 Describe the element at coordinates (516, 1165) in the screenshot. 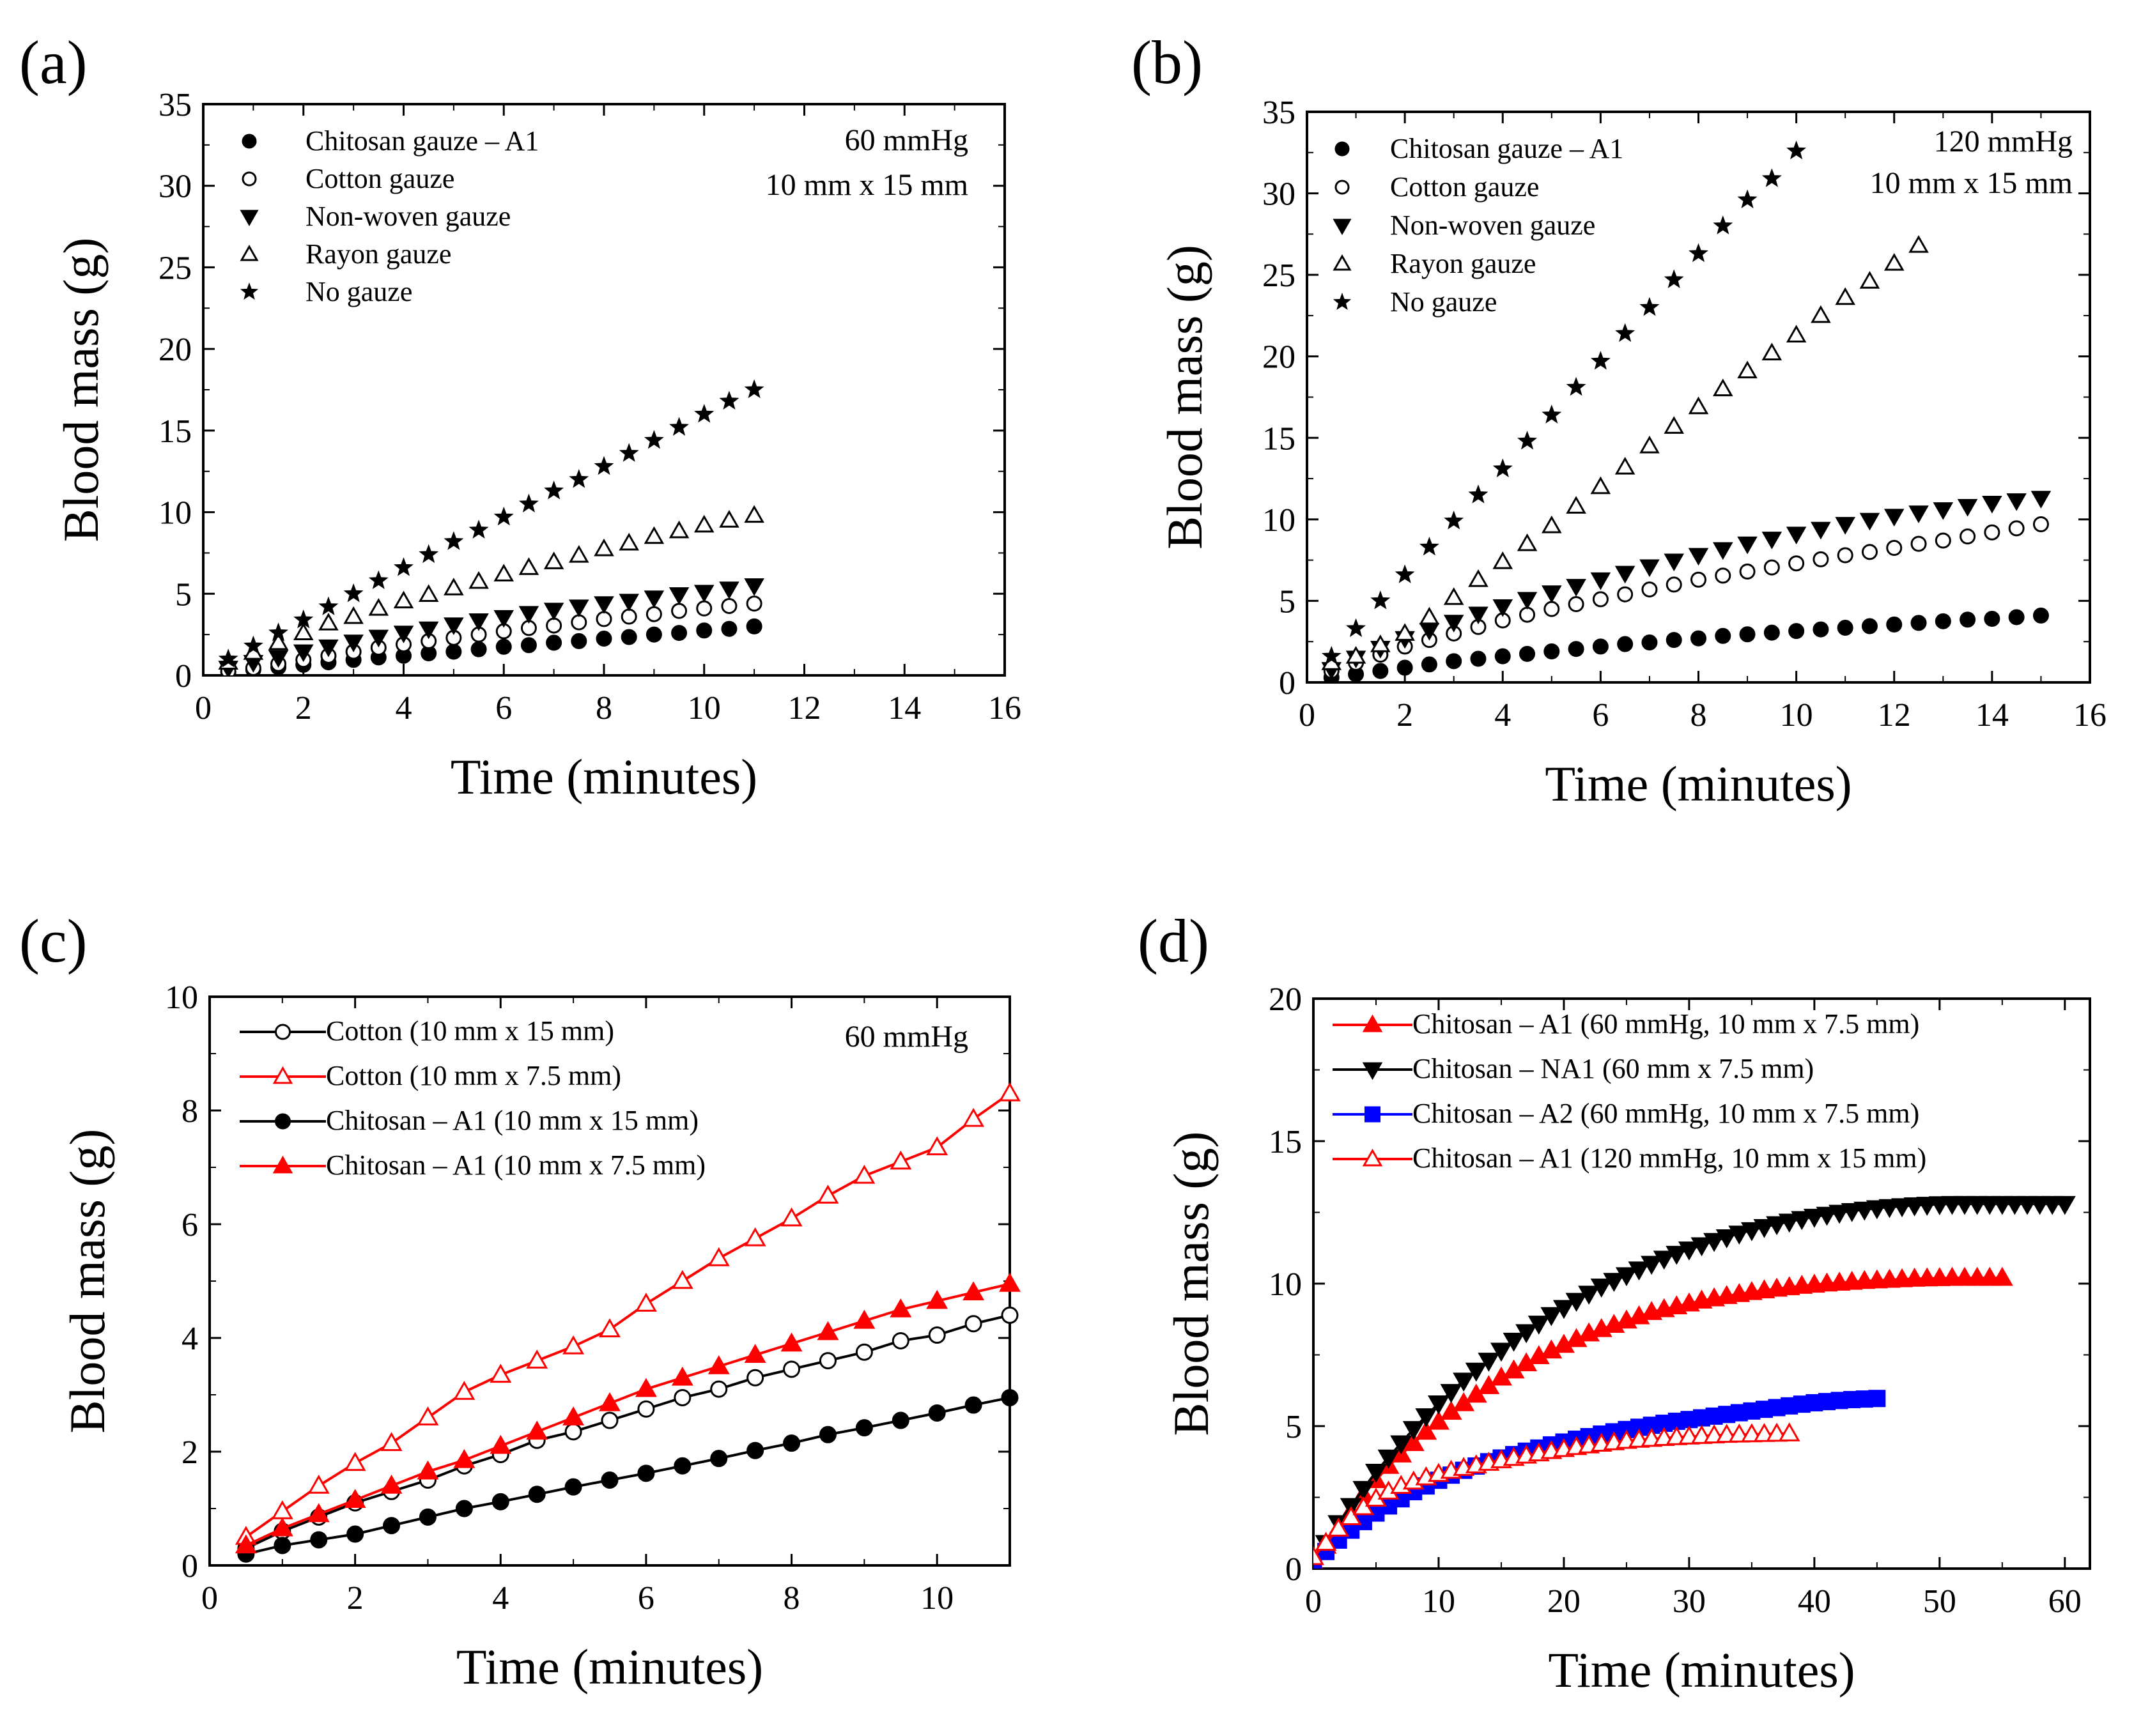

I see `legend-label: Chitosan – A1 (10 mm x 7.5 mm)` at that location.